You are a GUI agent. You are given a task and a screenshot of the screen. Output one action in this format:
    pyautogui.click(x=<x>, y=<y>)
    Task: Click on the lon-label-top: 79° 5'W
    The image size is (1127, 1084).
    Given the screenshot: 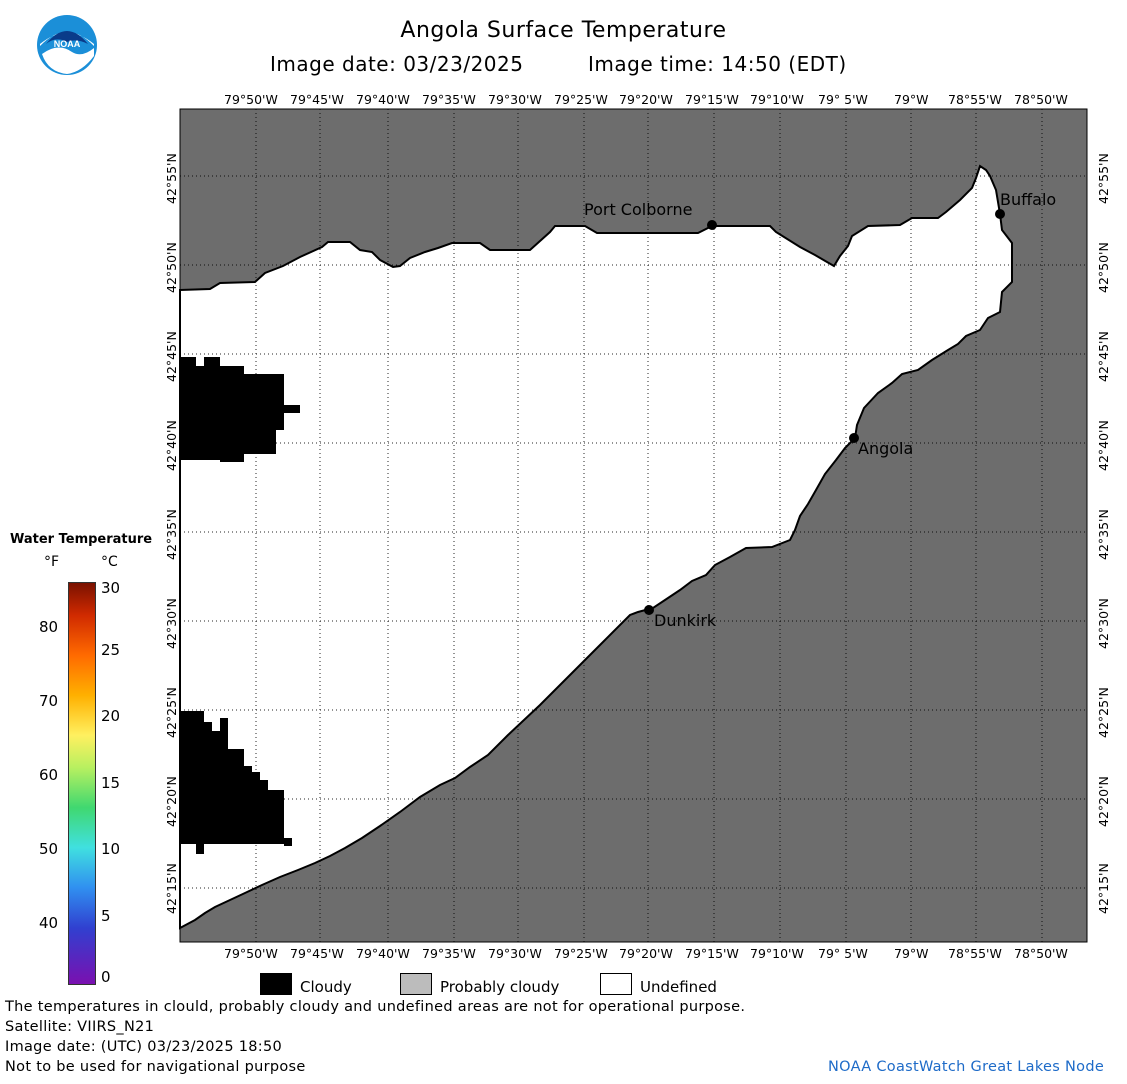 What is the action you would take?
    pyautogui.click(x=843, y=99)
    